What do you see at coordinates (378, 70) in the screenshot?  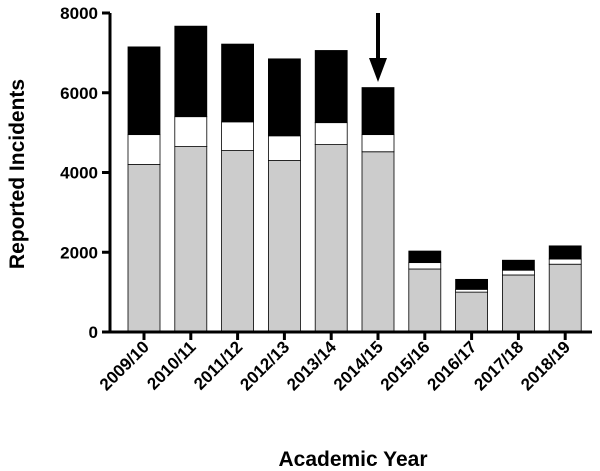 I see `annotation-arrow-head` at bounding box center [378, 70].